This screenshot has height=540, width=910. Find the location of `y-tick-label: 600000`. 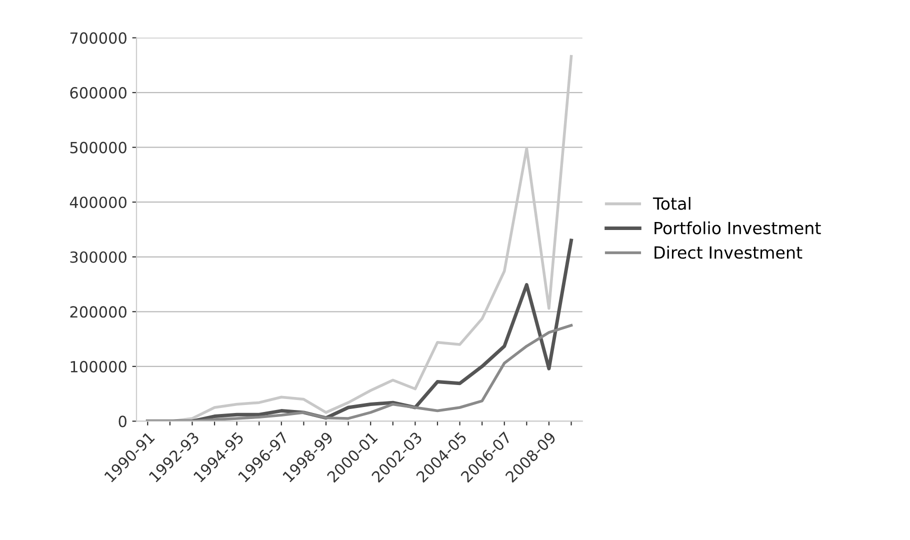

y-tick-label: 600000 is located at coordinates (98, 93).